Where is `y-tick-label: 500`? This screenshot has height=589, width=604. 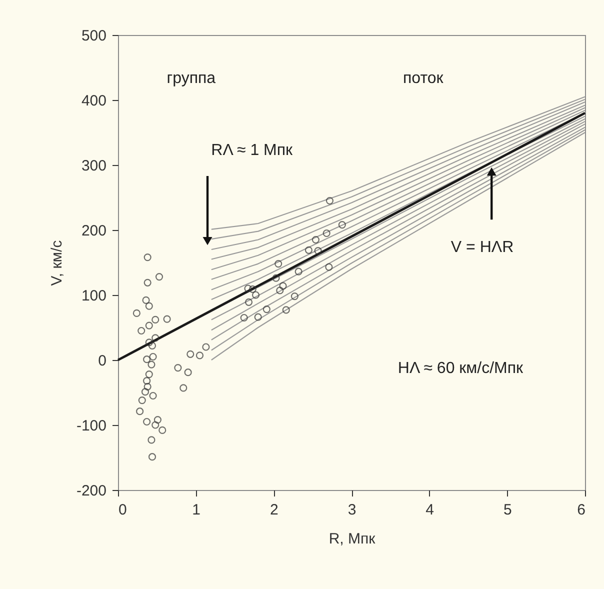 y-tick-label: 500 is located at coordinates (93, 36).